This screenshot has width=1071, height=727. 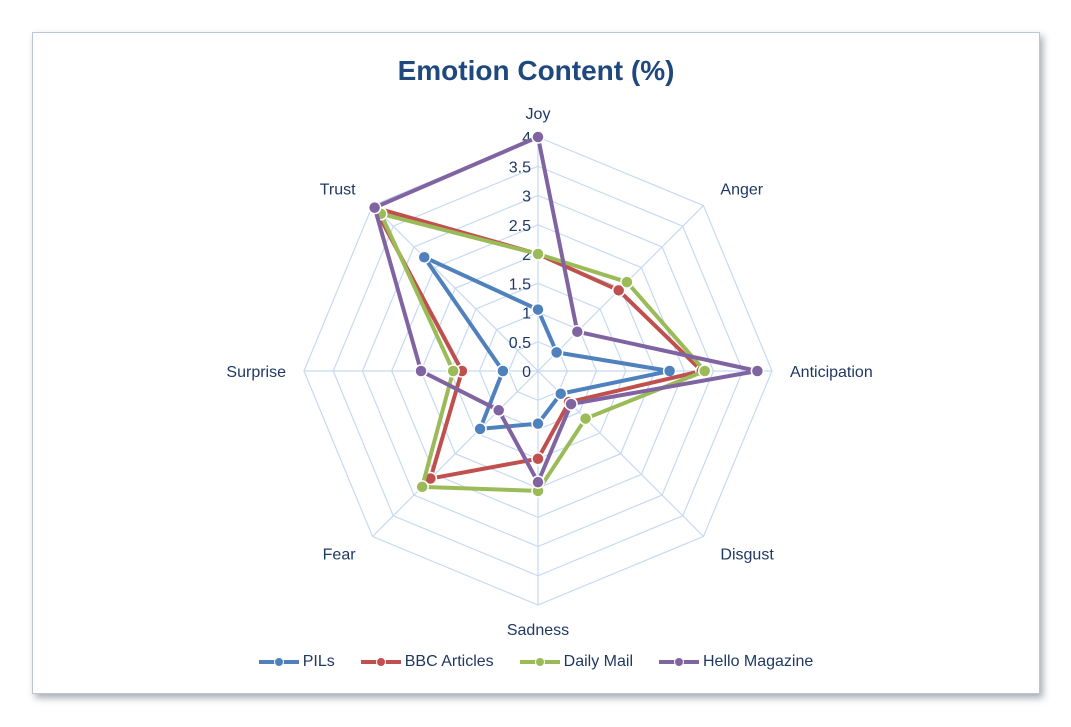 What do you see at coordinates (747, 554) in the screenshot?
I see `category-label-disgust: Disgust` at bounding box center [747, 554].